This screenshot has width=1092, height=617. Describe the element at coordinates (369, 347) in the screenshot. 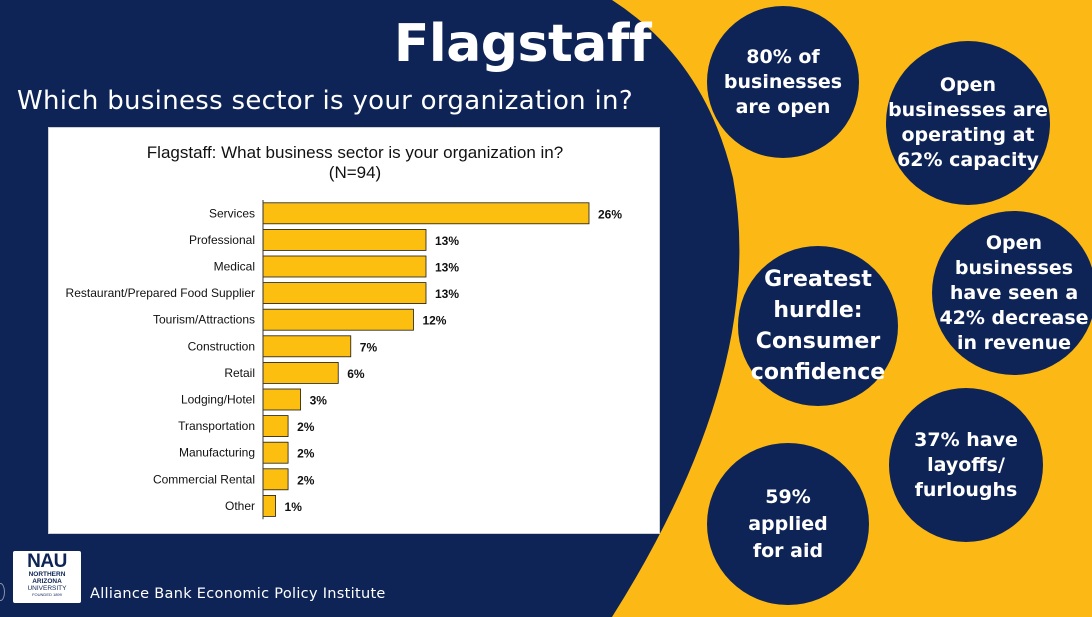

I see `data-label: 7%` at that location.